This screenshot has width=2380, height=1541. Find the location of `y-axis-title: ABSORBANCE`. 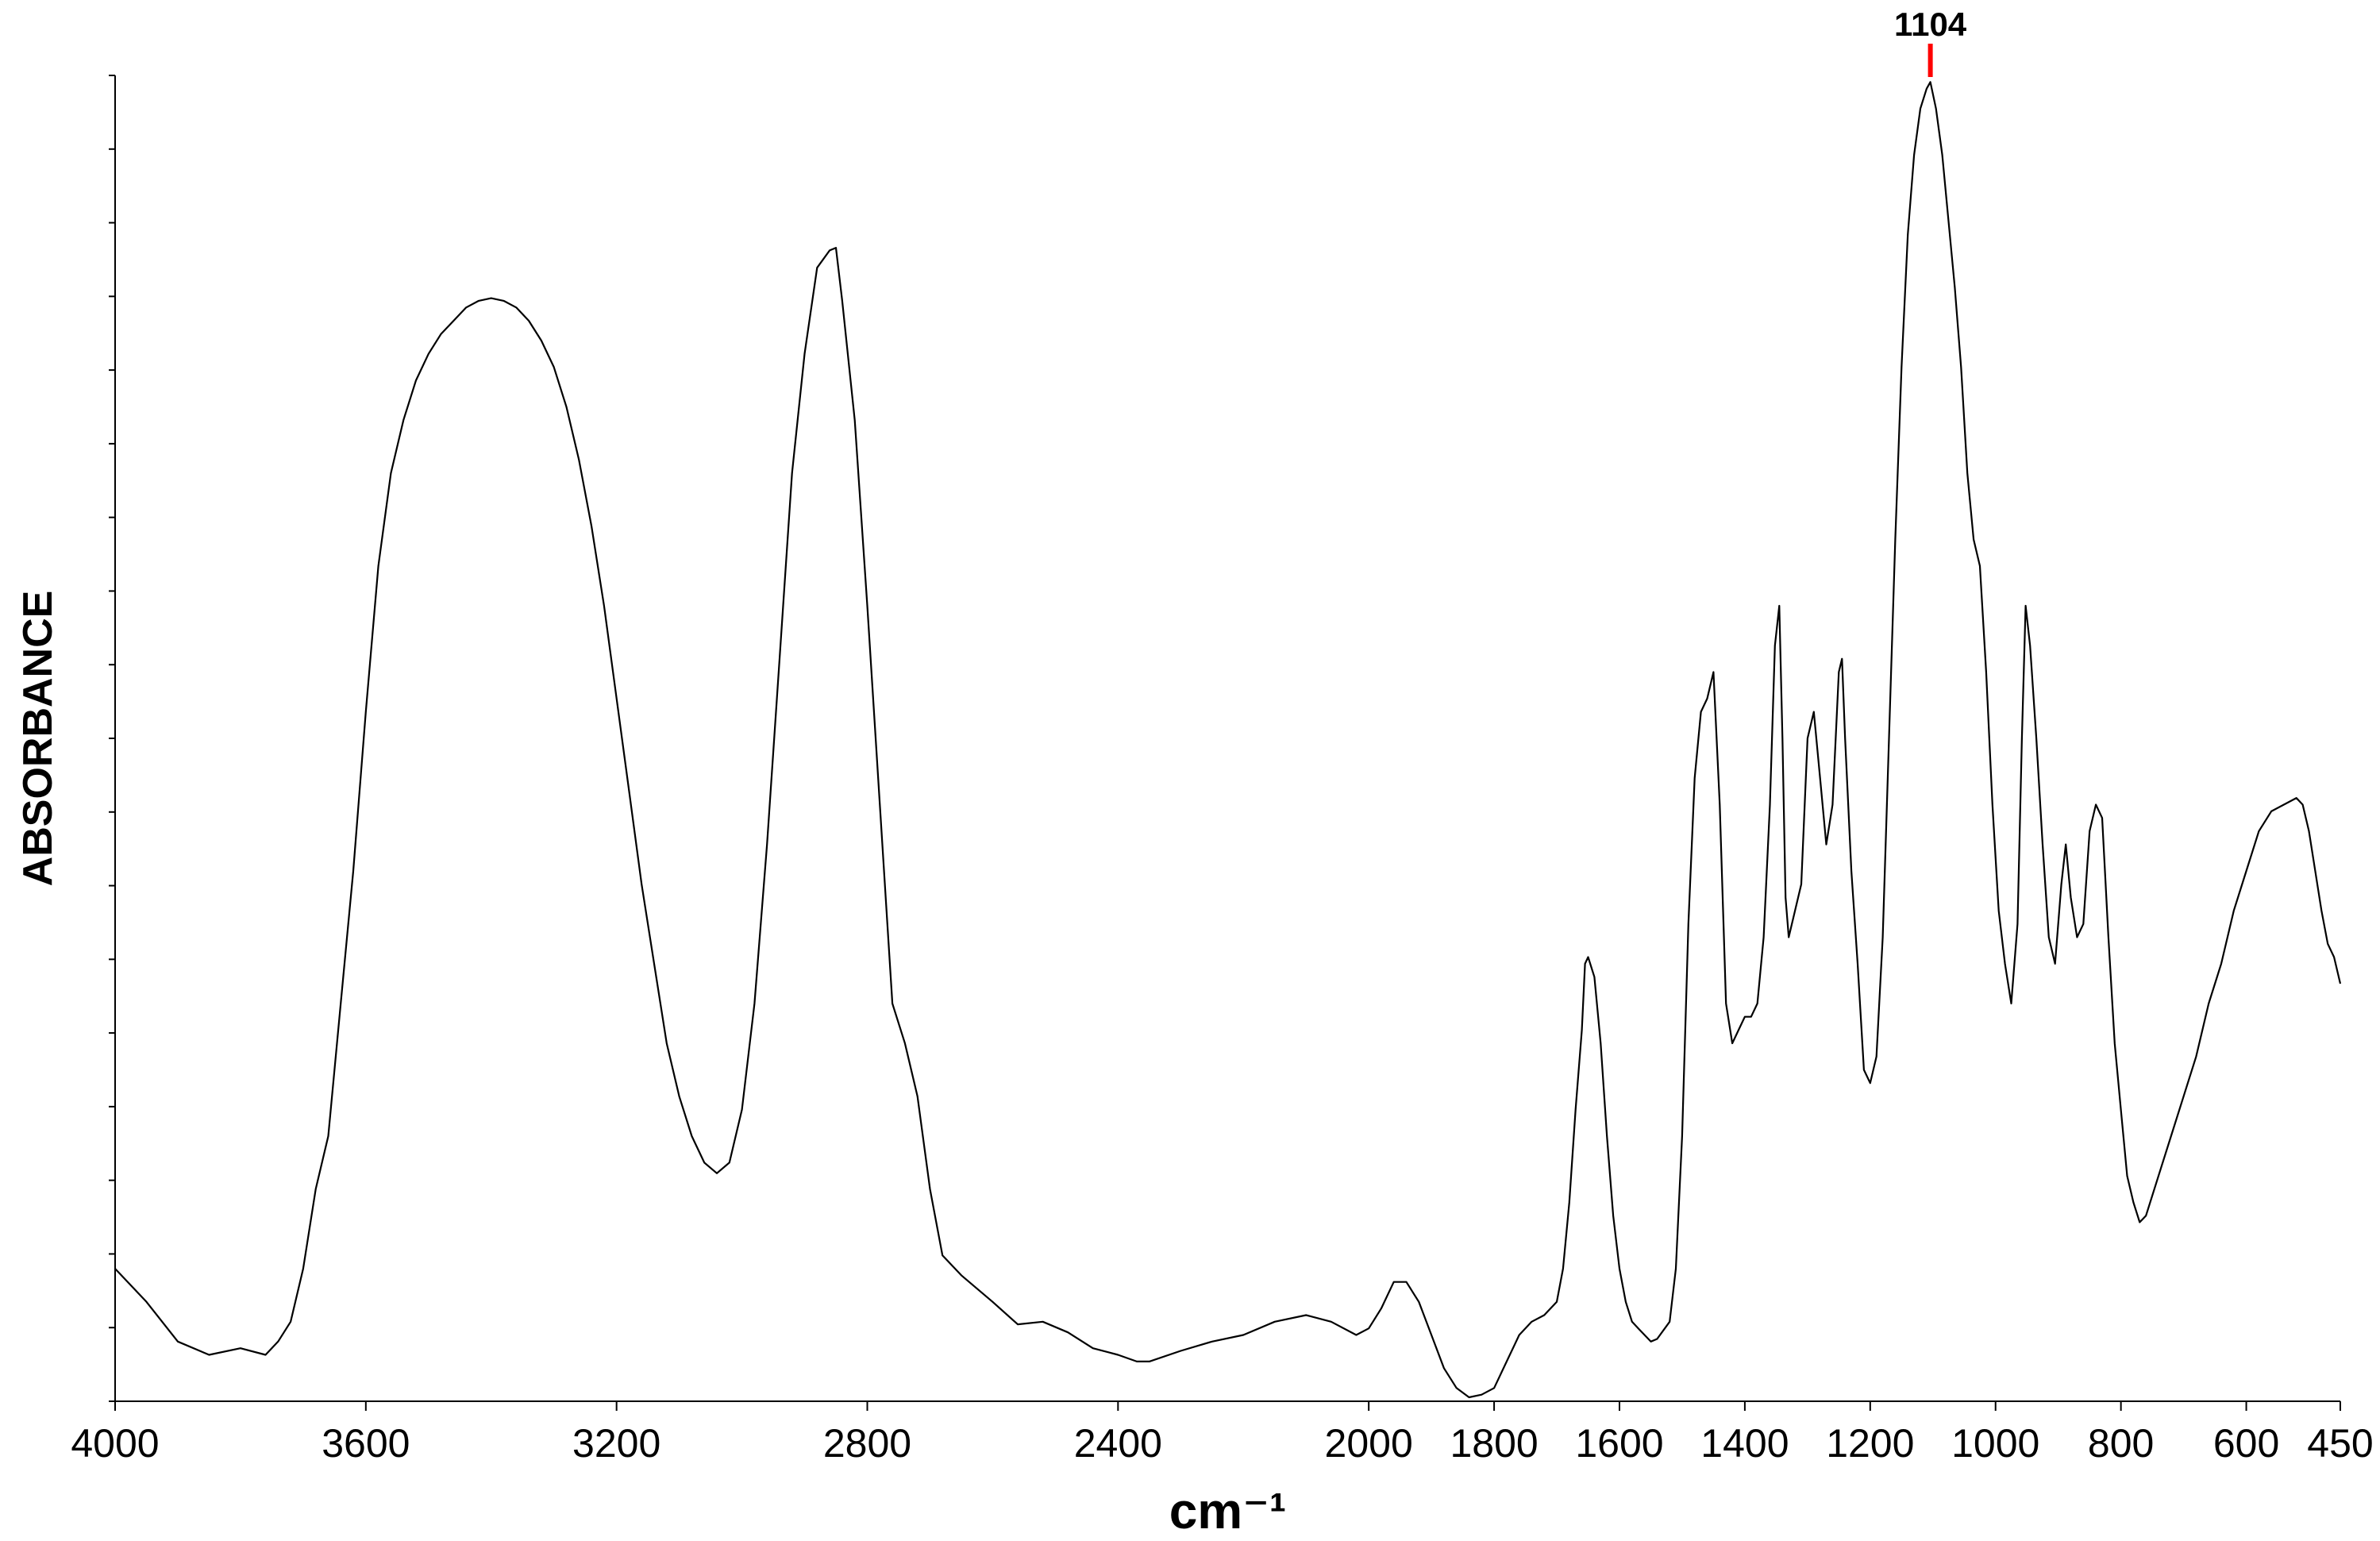

y-axis-title: ABSORBANCE is located at coordinates (38, 739).